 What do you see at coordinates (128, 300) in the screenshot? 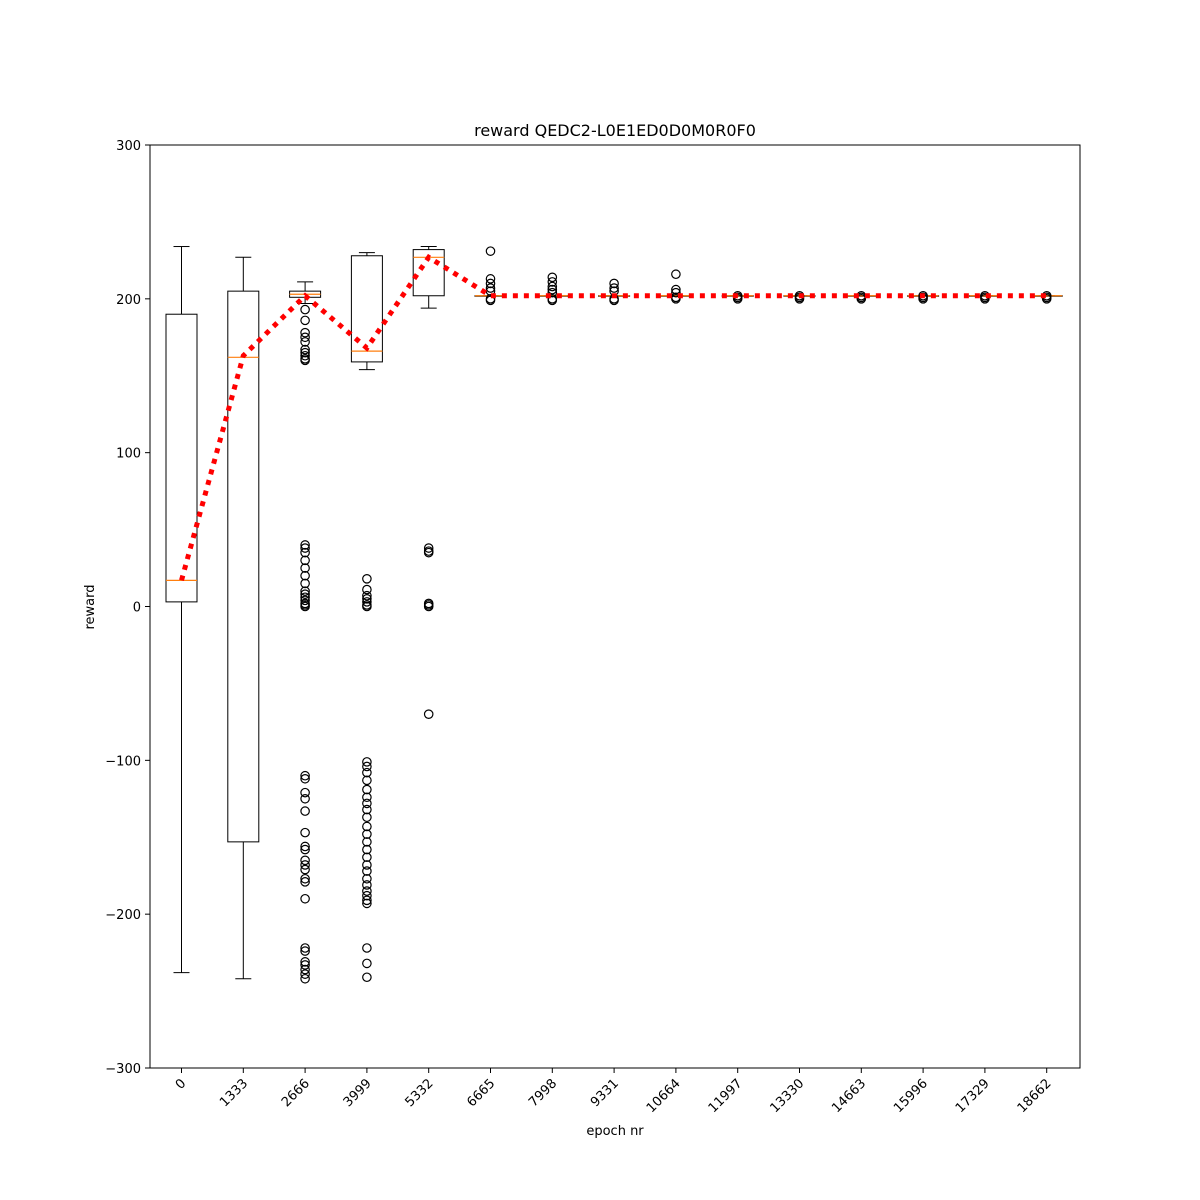
I see `y-tick-label: 200` at bounding box center [128, 300].